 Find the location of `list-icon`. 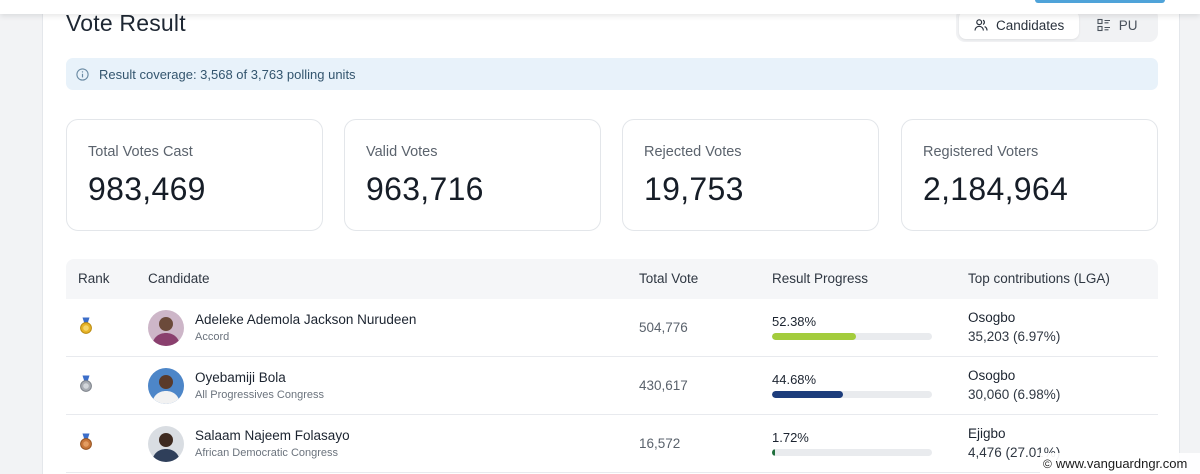

list-icon is located at coordinates (1103, 25).